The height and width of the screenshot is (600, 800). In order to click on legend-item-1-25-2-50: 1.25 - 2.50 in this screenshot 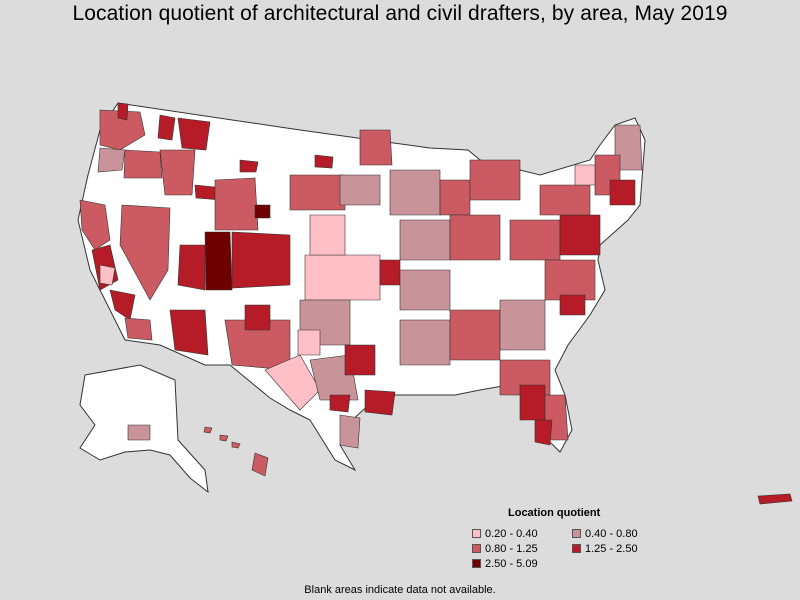, I will do `click(617, 548)`.